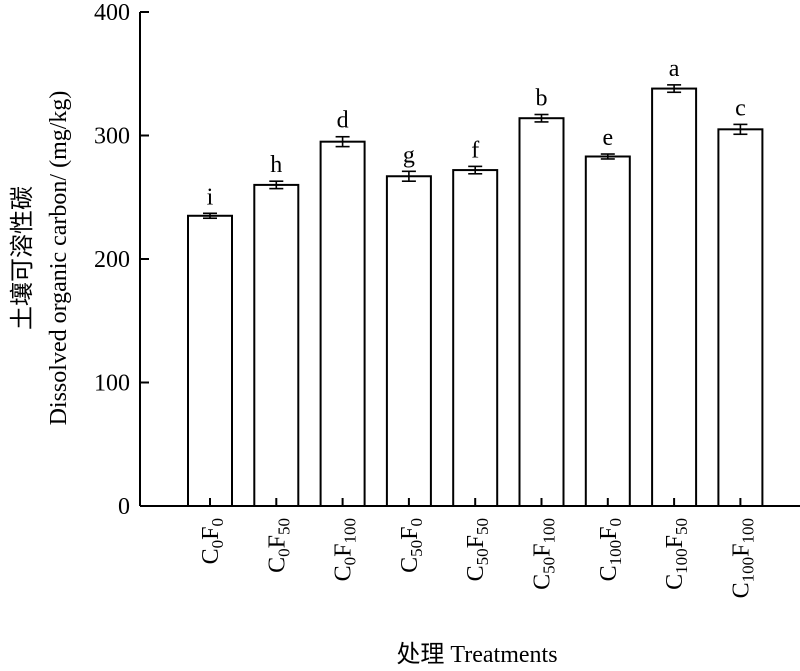 The height and width of the screenshot is (671, 800). I want to click on x-tick-label: C50F50, so click(477, 549).